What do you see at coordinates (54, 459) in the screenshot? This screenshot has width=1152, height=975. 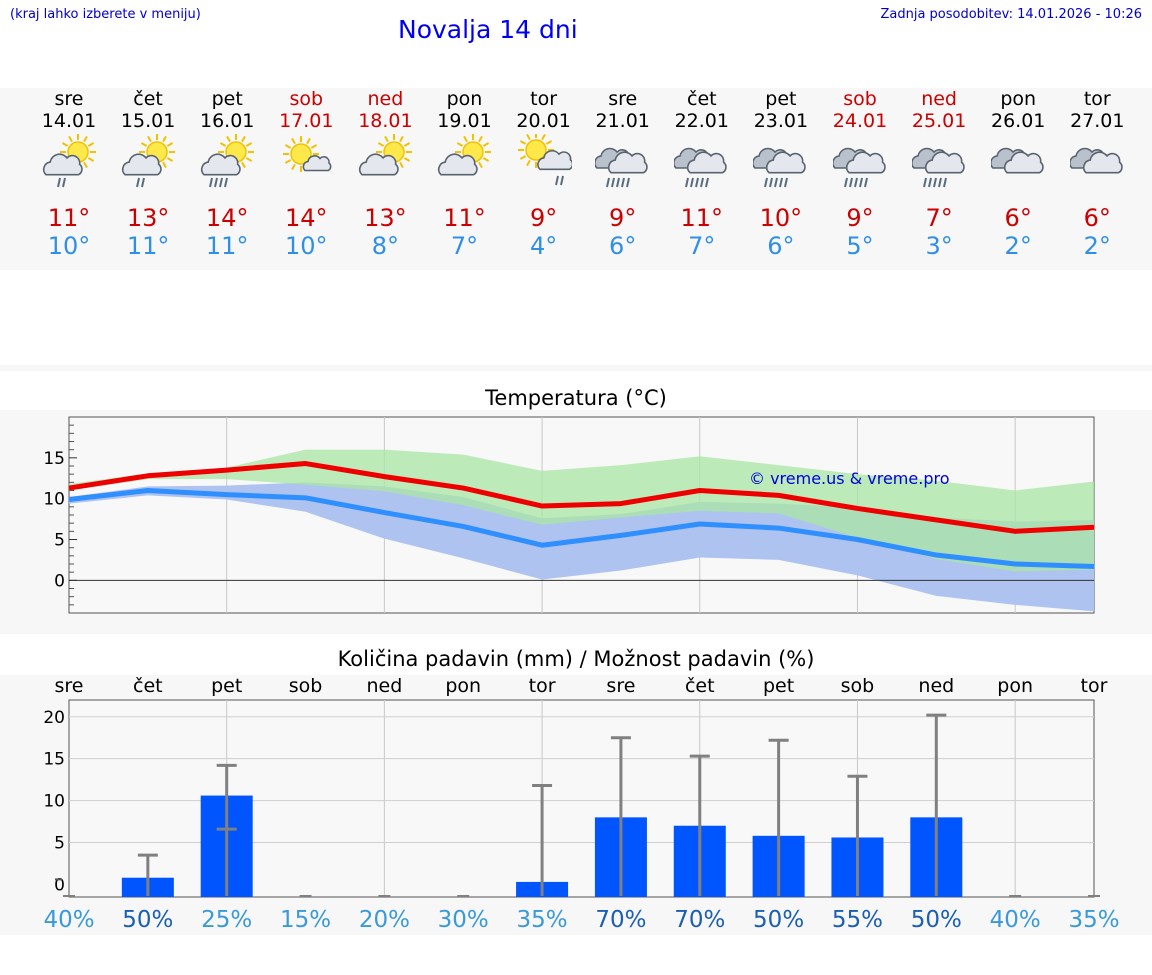 I see `y-tick-label: 15` at bounding box center [54, 459].